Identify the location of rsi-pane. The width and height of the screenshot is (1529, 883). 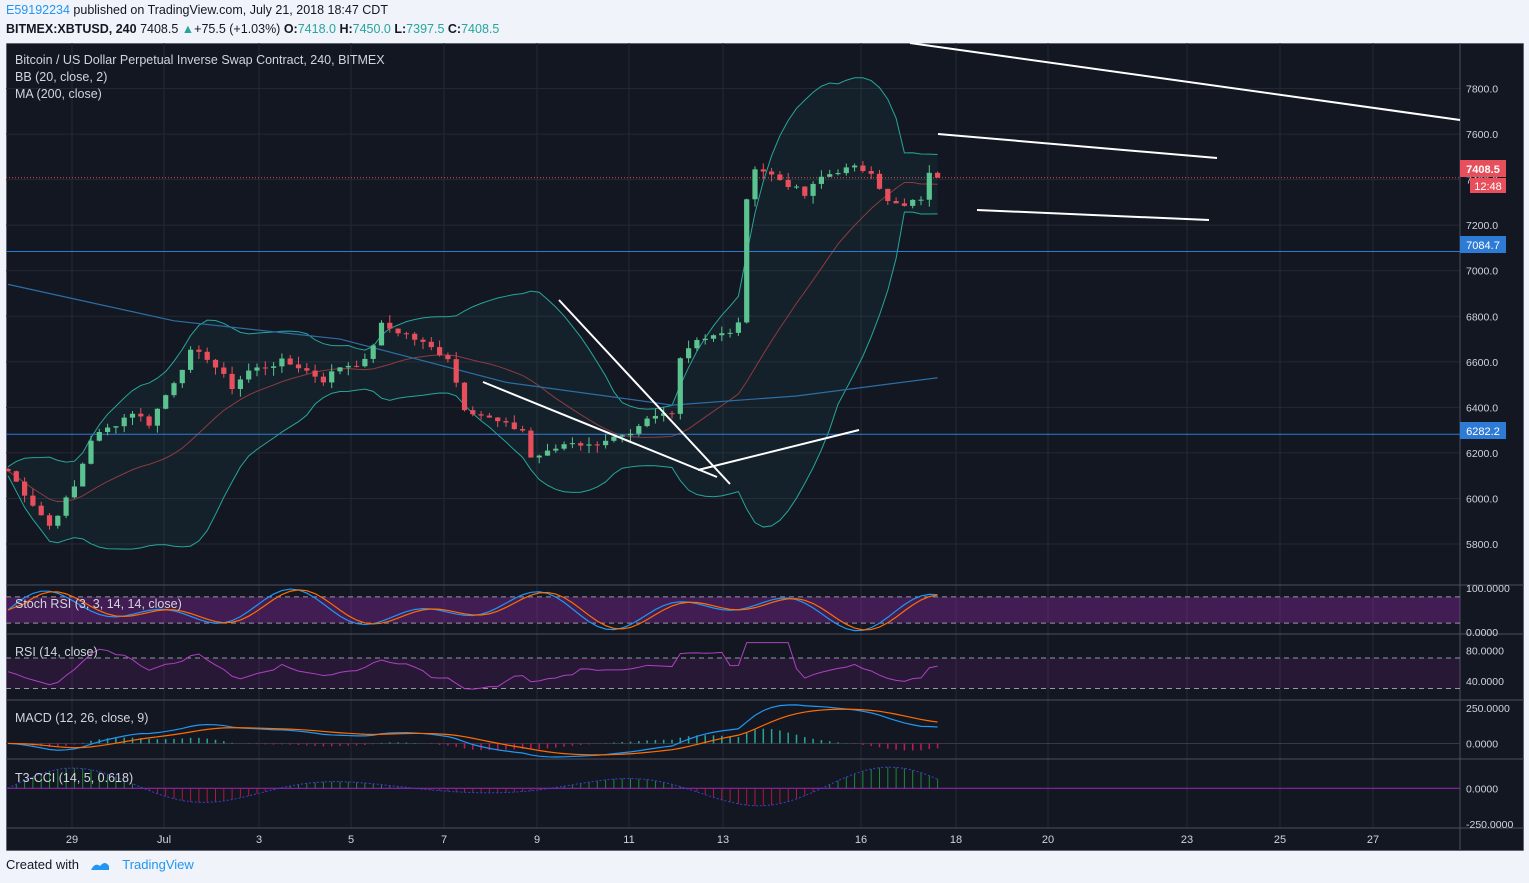
(733, 666).